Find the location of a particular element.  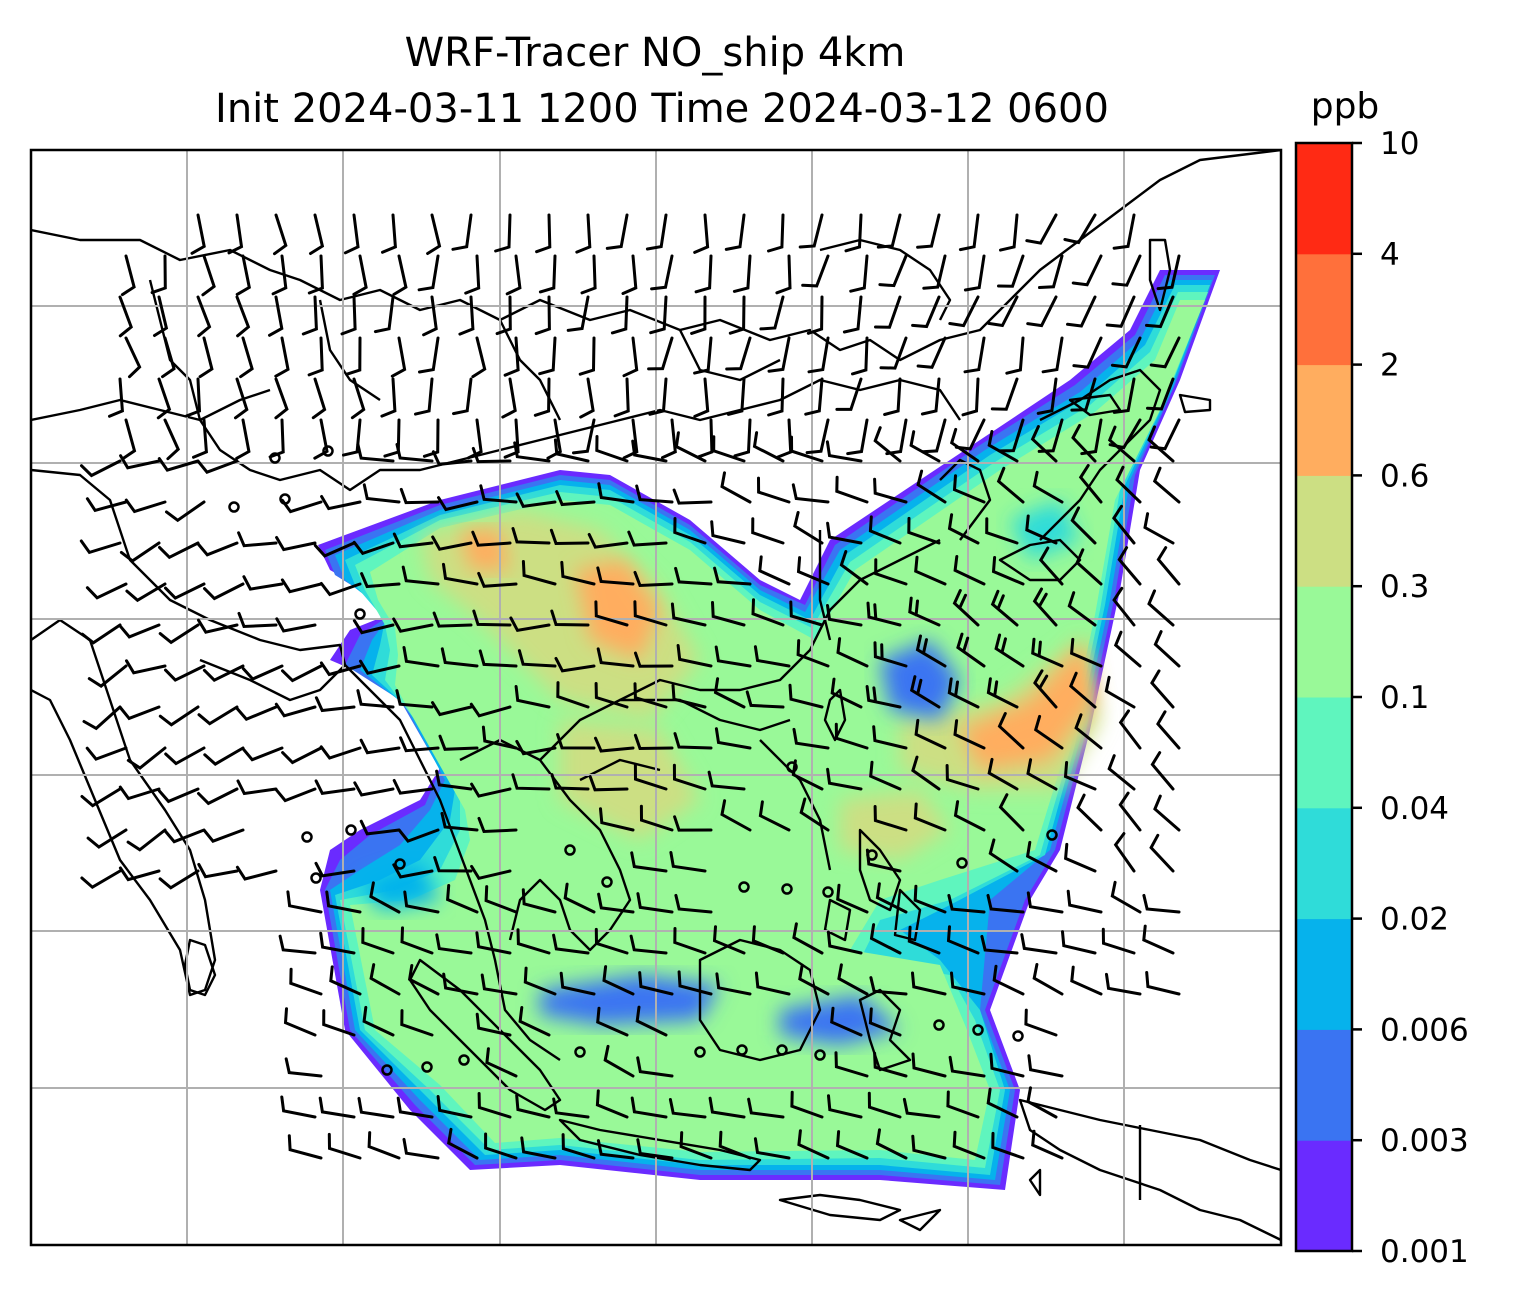

colorbar-tick-label: 0.3 is located at coordinates (1404, 587).